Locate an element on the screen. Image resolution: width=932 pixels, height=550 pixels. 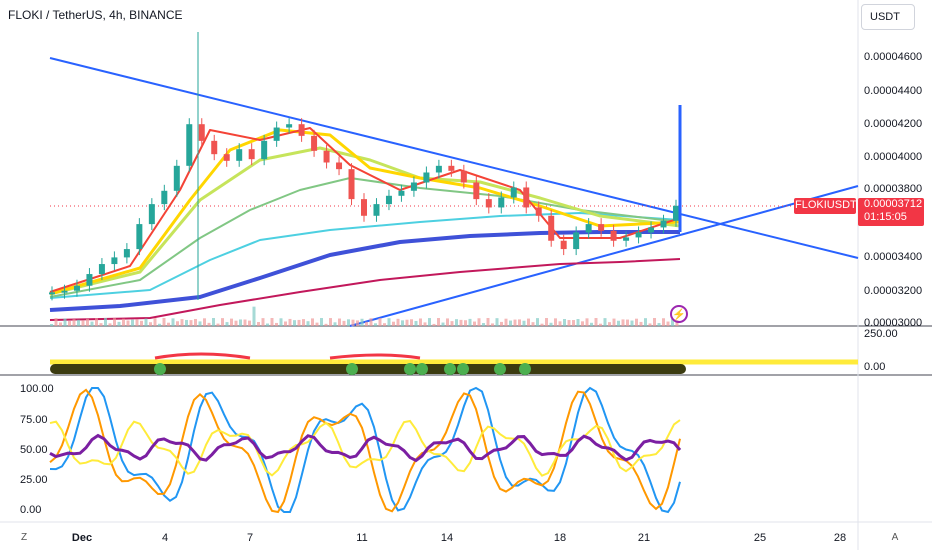
auto-scale-a-button: A is located at coordinates (895, 537).